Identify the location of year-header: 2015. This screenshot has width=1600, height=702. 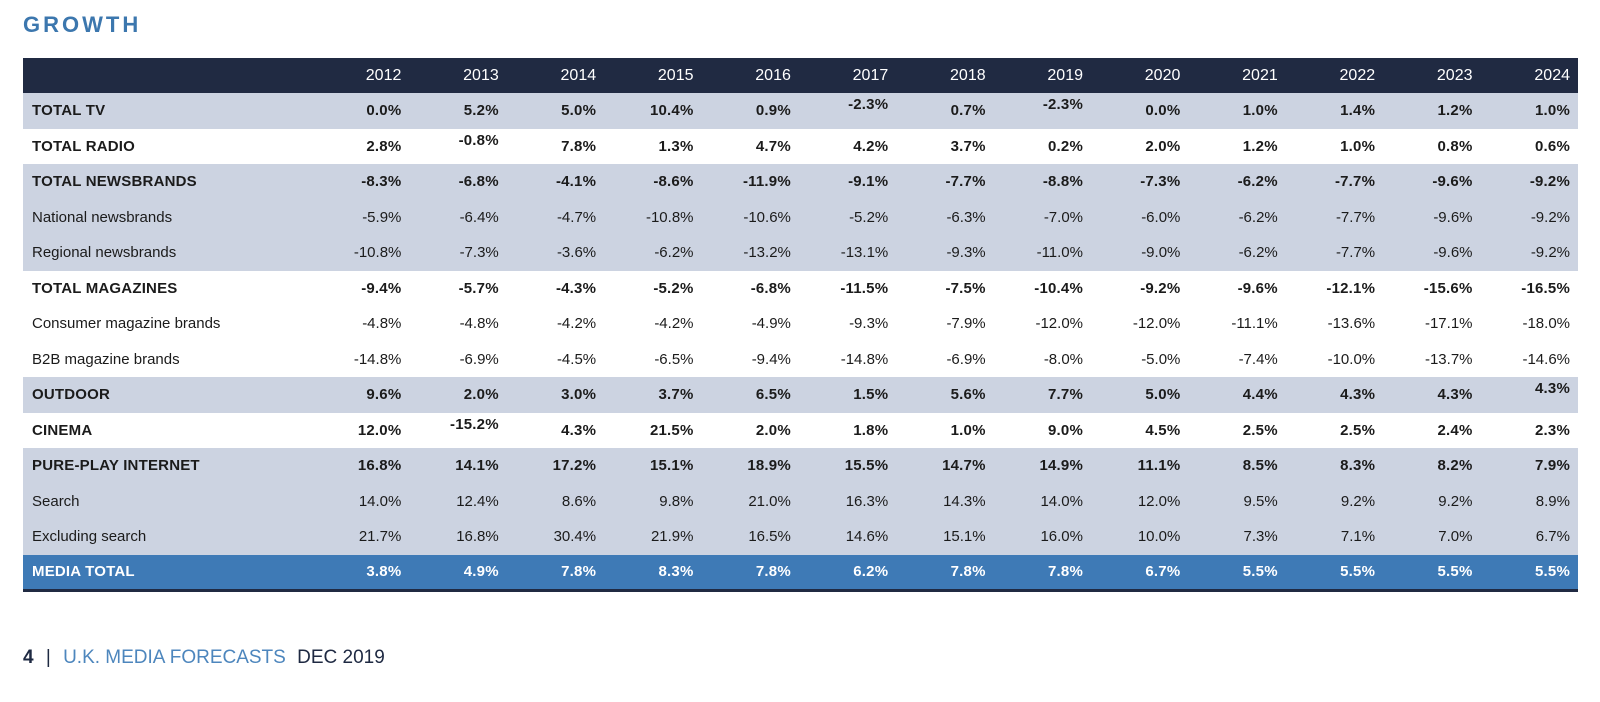
(653, 75).